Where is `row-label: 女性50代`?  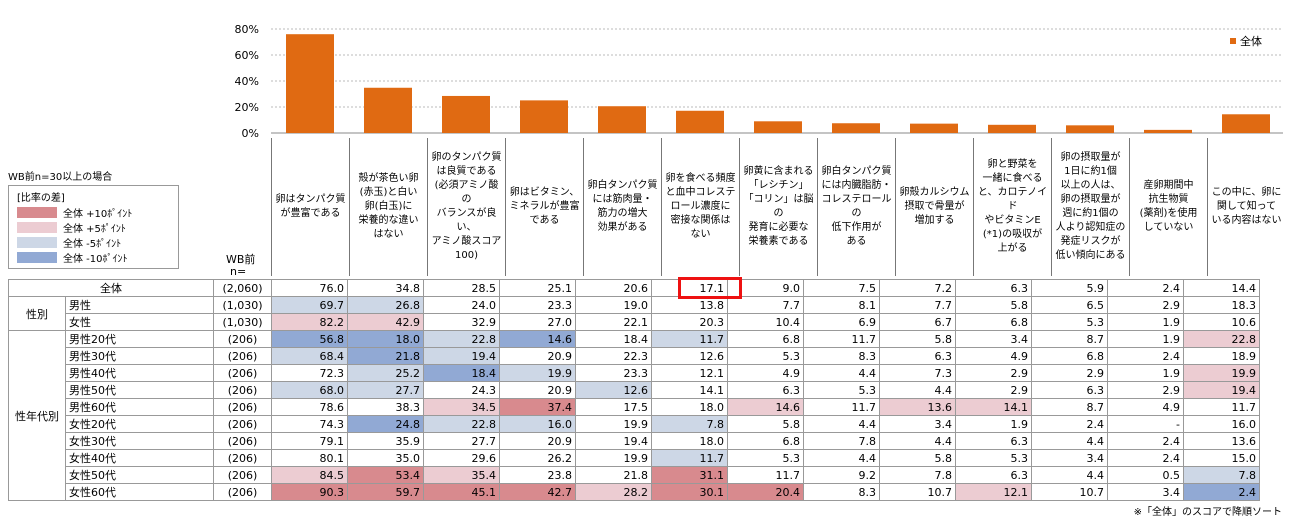
row-label: 女性50代 is located at coordinates (139, 475).